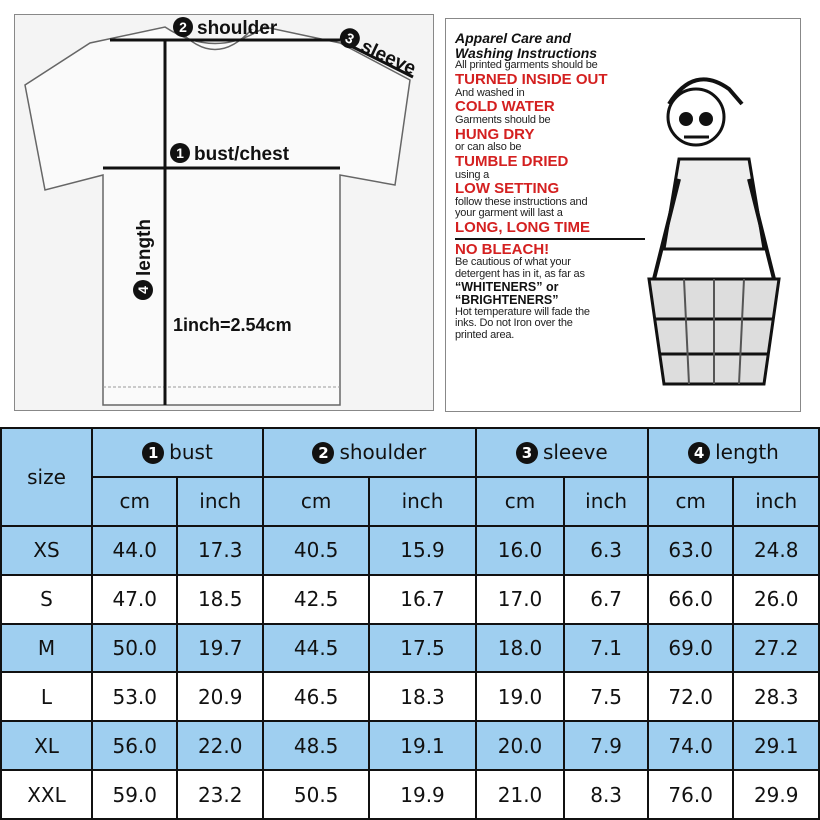 The image size is (820, 820). Describe the element at coordinates (550, 247) in the screenshot. I see `care-line: NO BLEACH!` at that location.